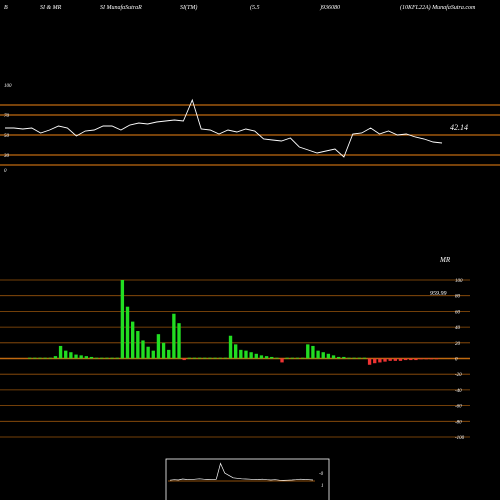 Image resolution: width=500 pixels, height=500 pixels. What do you see at coordinates (6, 8) in the screenshot?
I see `header-b: B` at bounding box center [6, 8].